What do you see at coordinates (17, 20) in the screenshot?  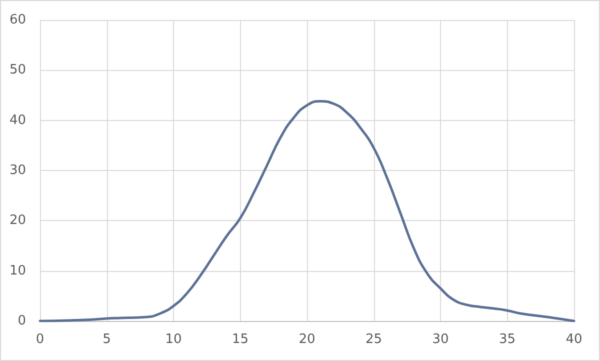 I see `y-tick-label: 60` at bounding box center [17, 20].